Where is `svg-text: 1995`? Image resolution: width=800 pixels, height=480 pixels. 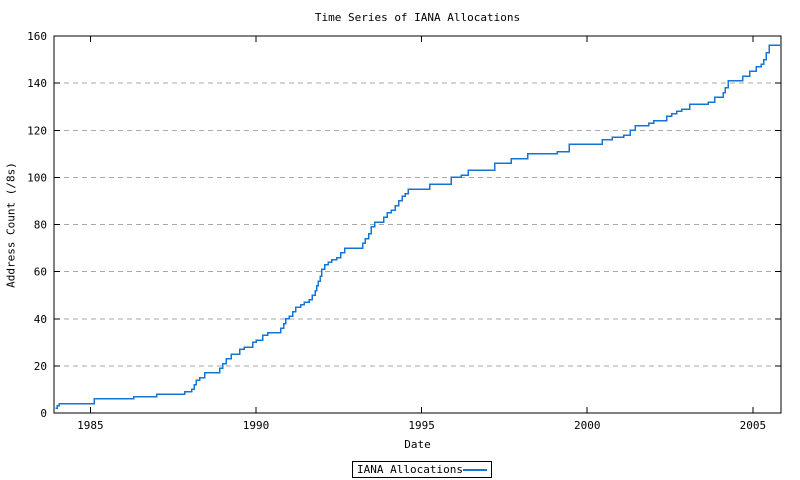 svg-text: 1995 is located at coordinates (421, 425).